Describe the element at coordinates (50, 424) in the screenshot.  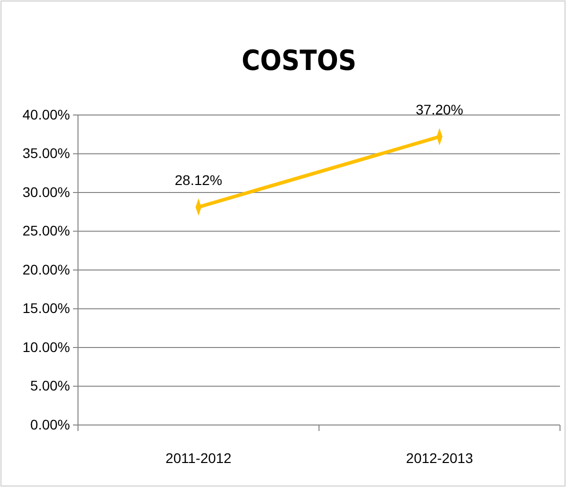
I see `y-tick-label: 0.00%` at that location.